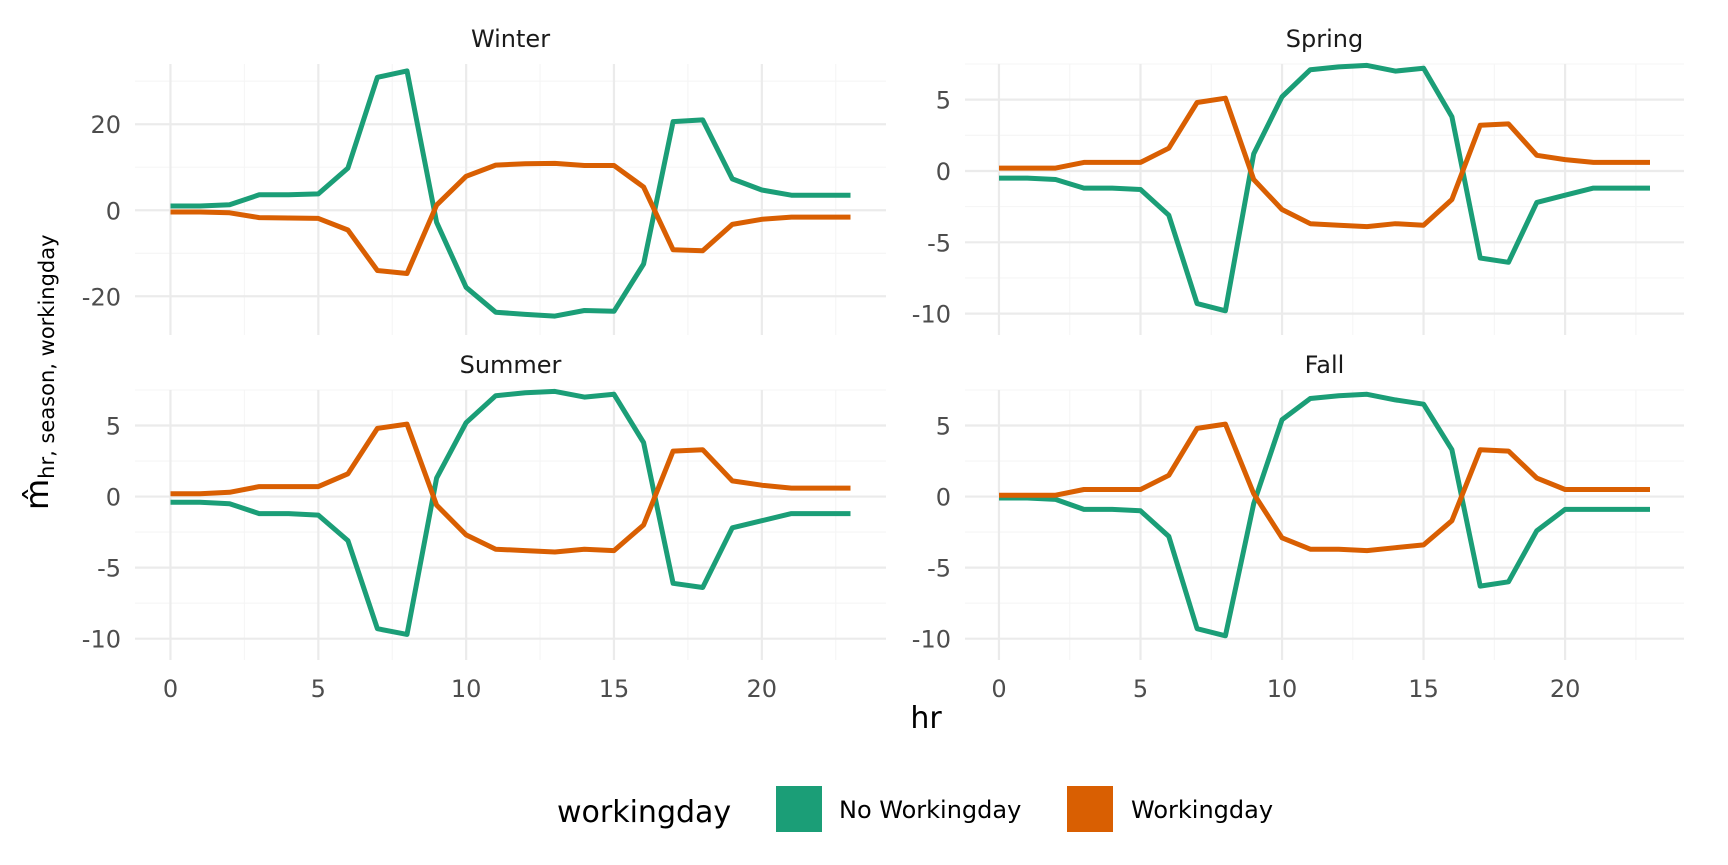 This screenshot has height=865, width=1728. I want to click on panel-title-winter: Winter, so click(510, 39).